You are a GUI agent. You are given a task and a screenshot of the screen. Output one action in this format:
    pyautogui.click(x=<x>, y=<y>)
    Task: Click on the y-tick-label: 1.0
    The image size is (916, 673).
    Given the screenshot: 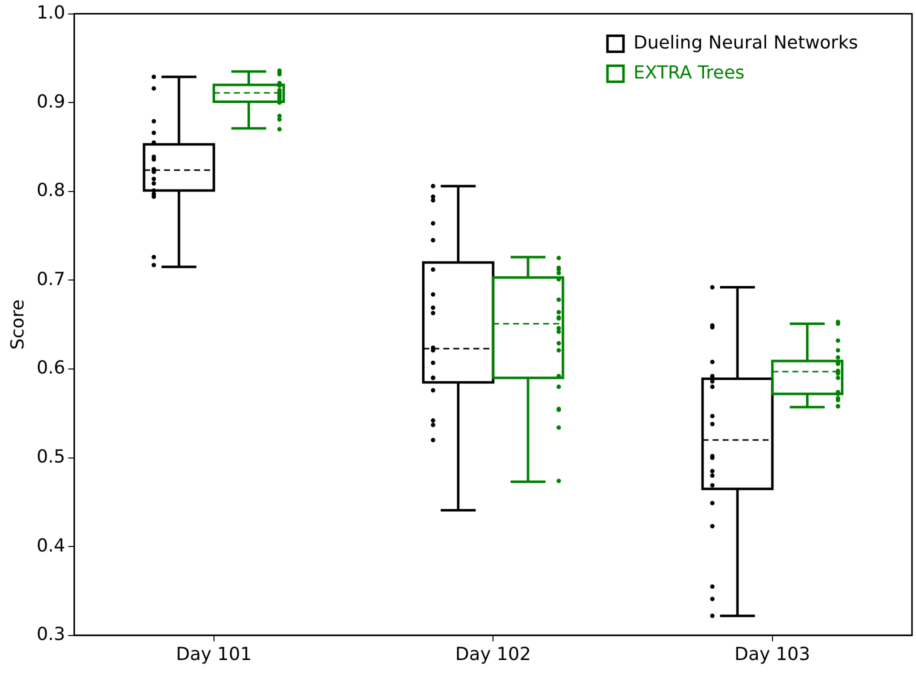 What is the action you would take?
    pyautogui.click(x=51, y=13)
    